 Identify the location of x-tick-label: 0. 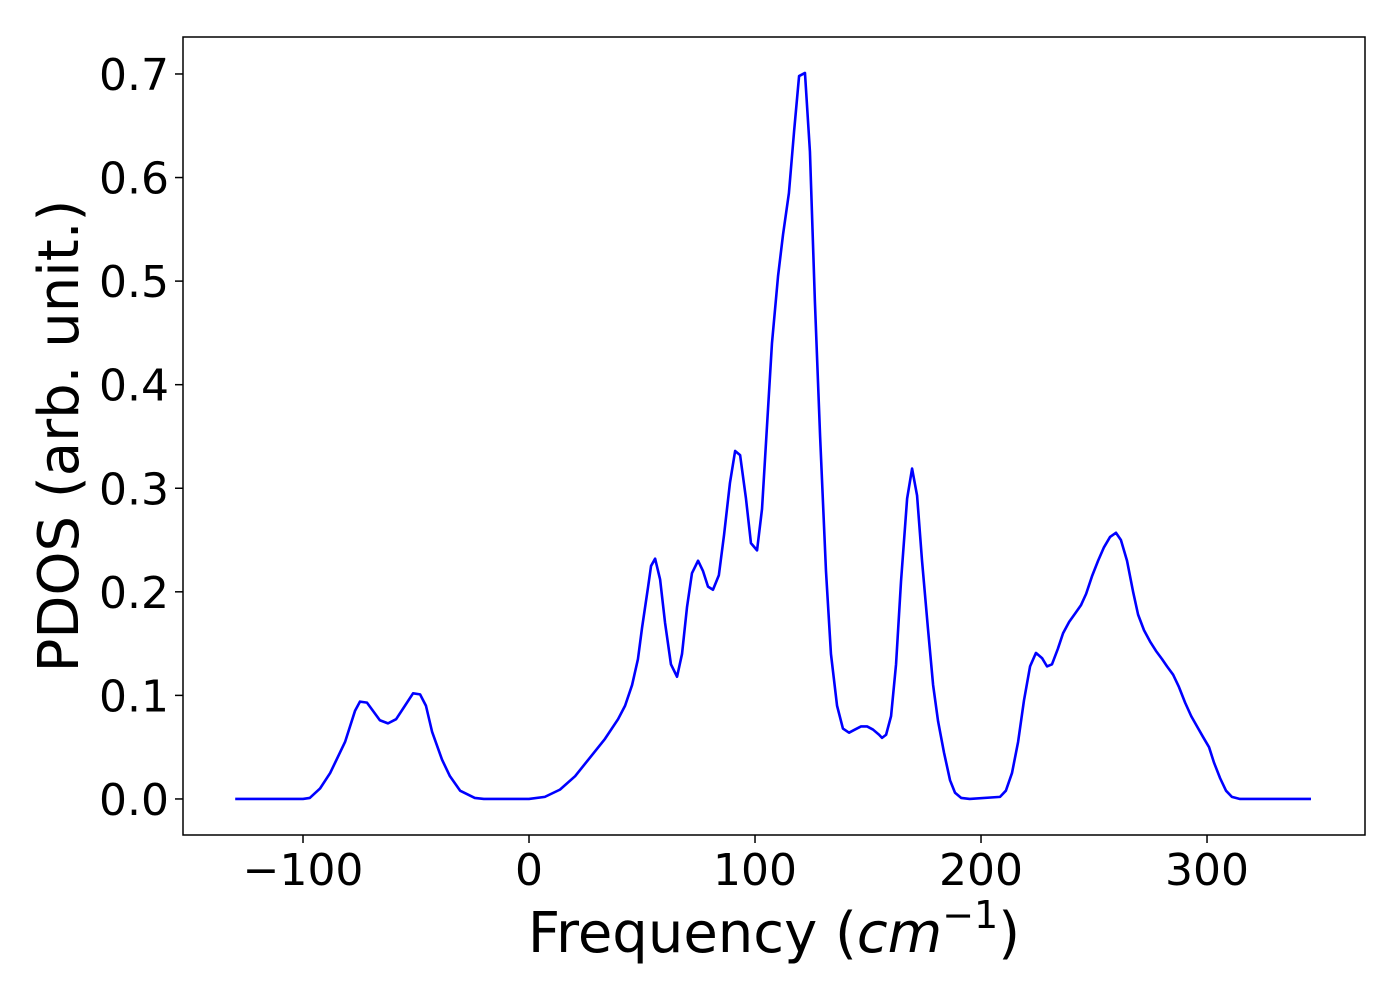
(529, 870).